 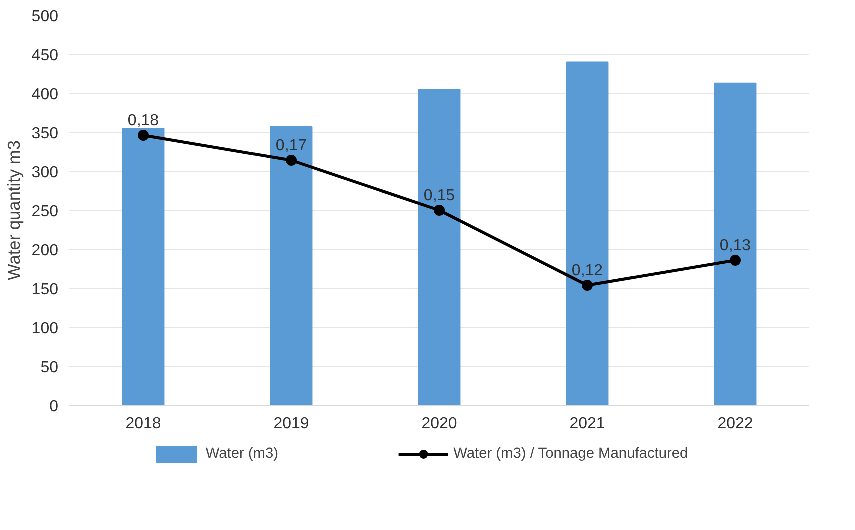 What do you see at coordinates (292, 146) in the screenshot?
I see `data-label: 0,17` at bounding box center [292, 146].